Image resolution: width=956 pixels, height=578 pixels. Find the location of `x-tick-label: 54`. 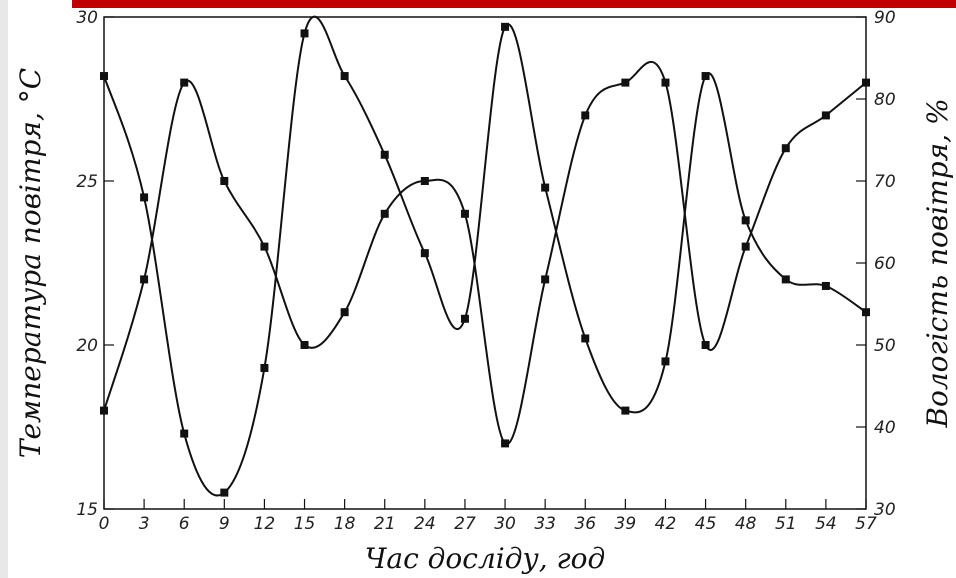

x-tick-label: 54 is located at coordinates (826, 524).